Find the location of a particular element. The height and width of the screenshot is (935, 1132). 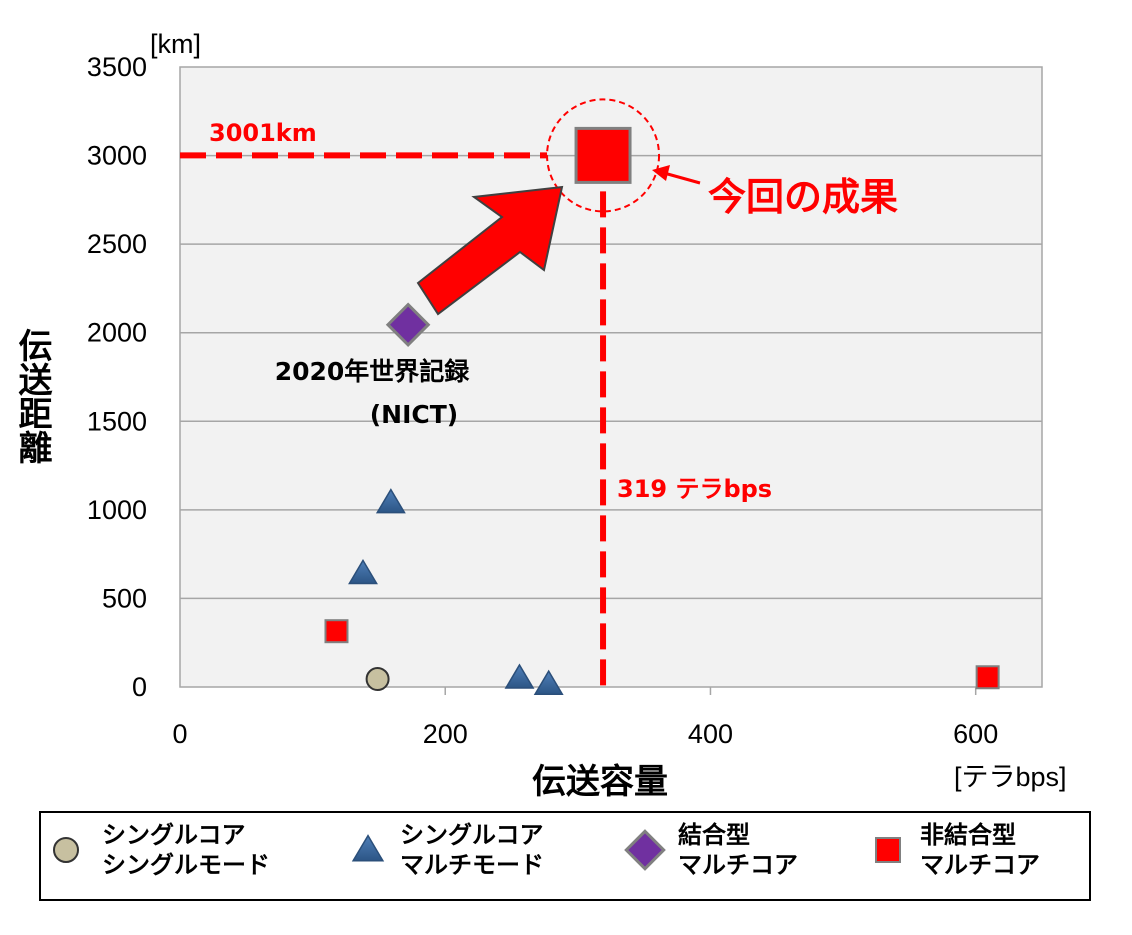

y-tick-label: 500 is located at coordinates (124, 598).